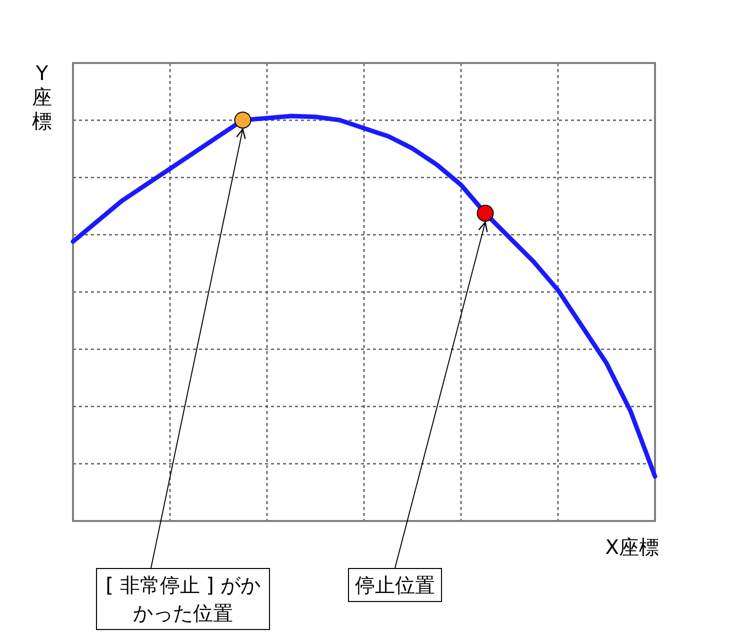 The width and height of the screenshot is (753, 642). Describe the element at coordinates (183, 599) in the screenshot. I see `text: [ 非常停止 ] がかかった位置` at that location.